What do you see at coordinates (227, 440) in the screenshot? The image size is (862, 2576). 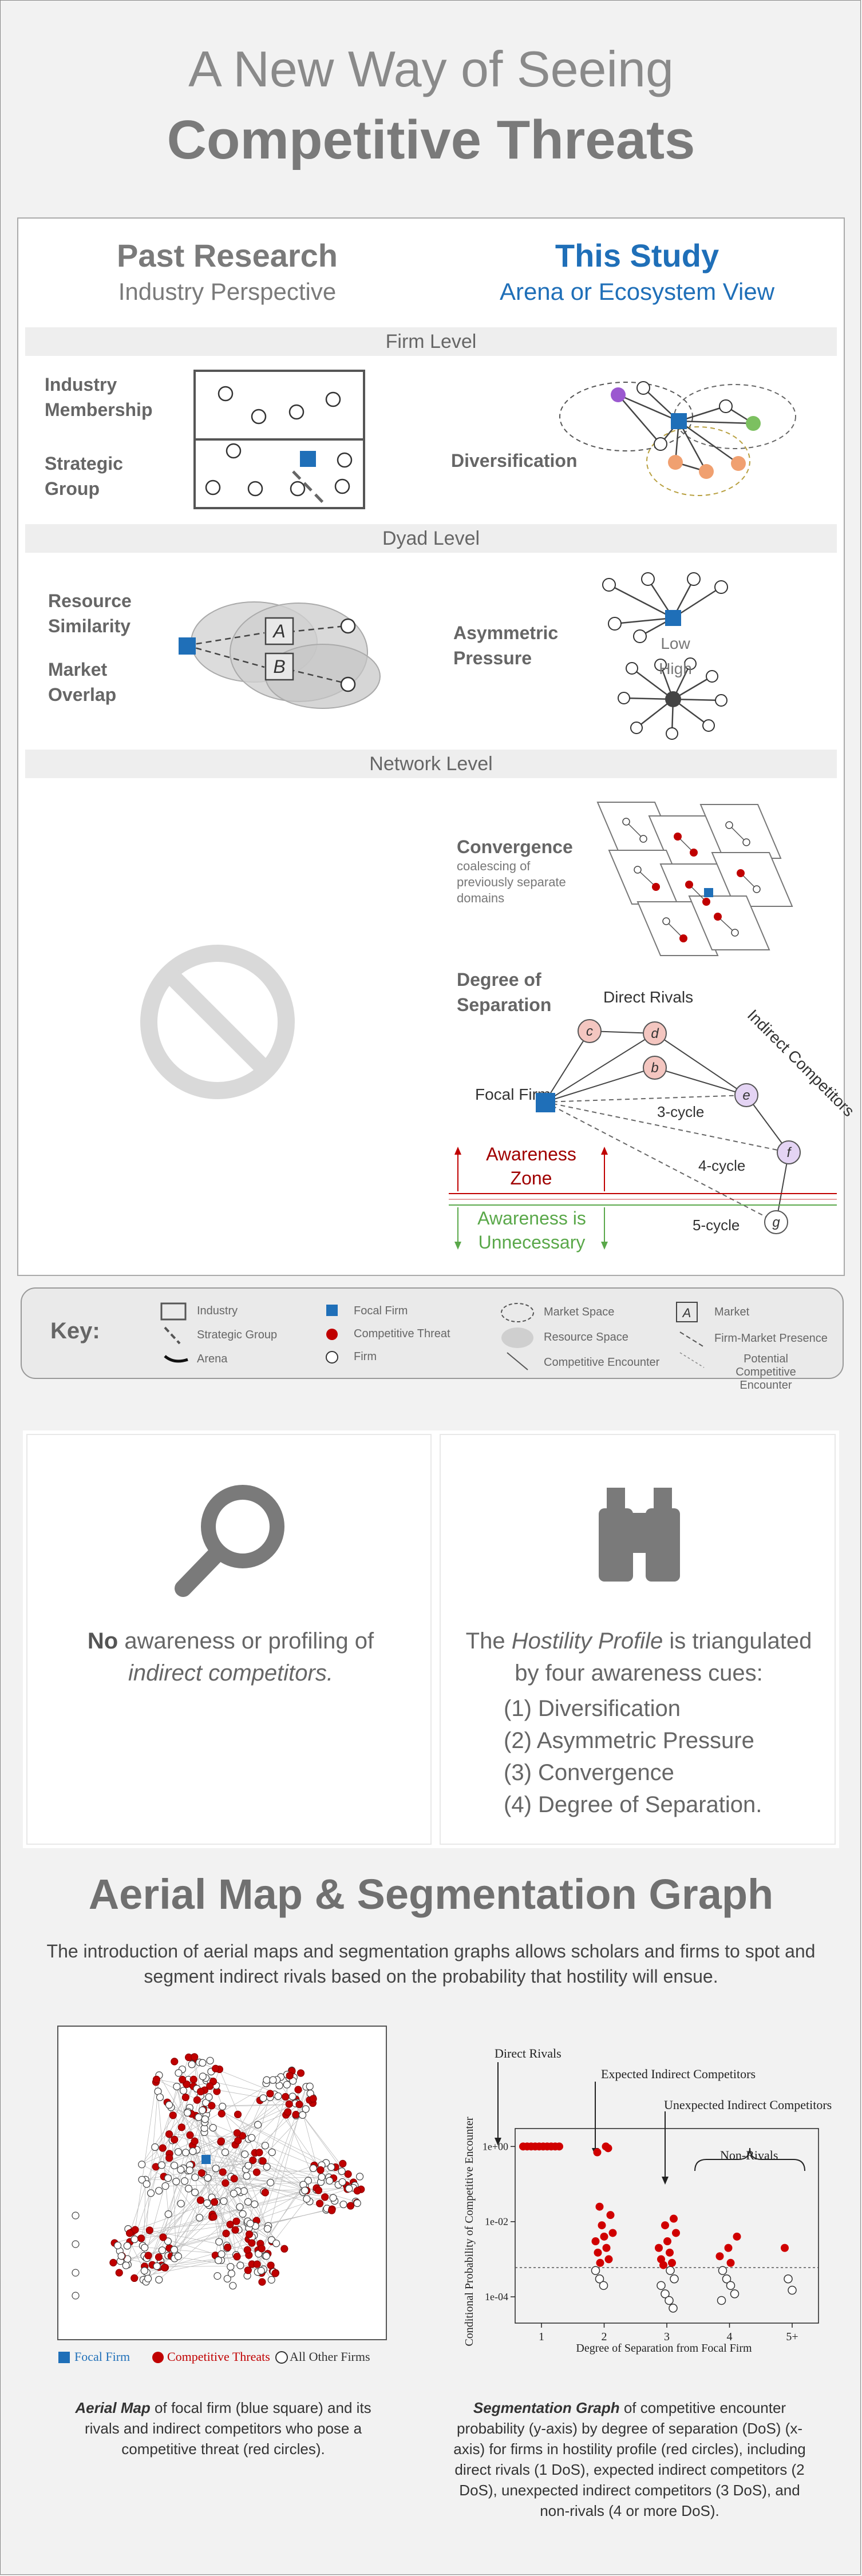 I see `firm-level-past: Industry Membership Strategic Group` at bounding box center [227, 440].